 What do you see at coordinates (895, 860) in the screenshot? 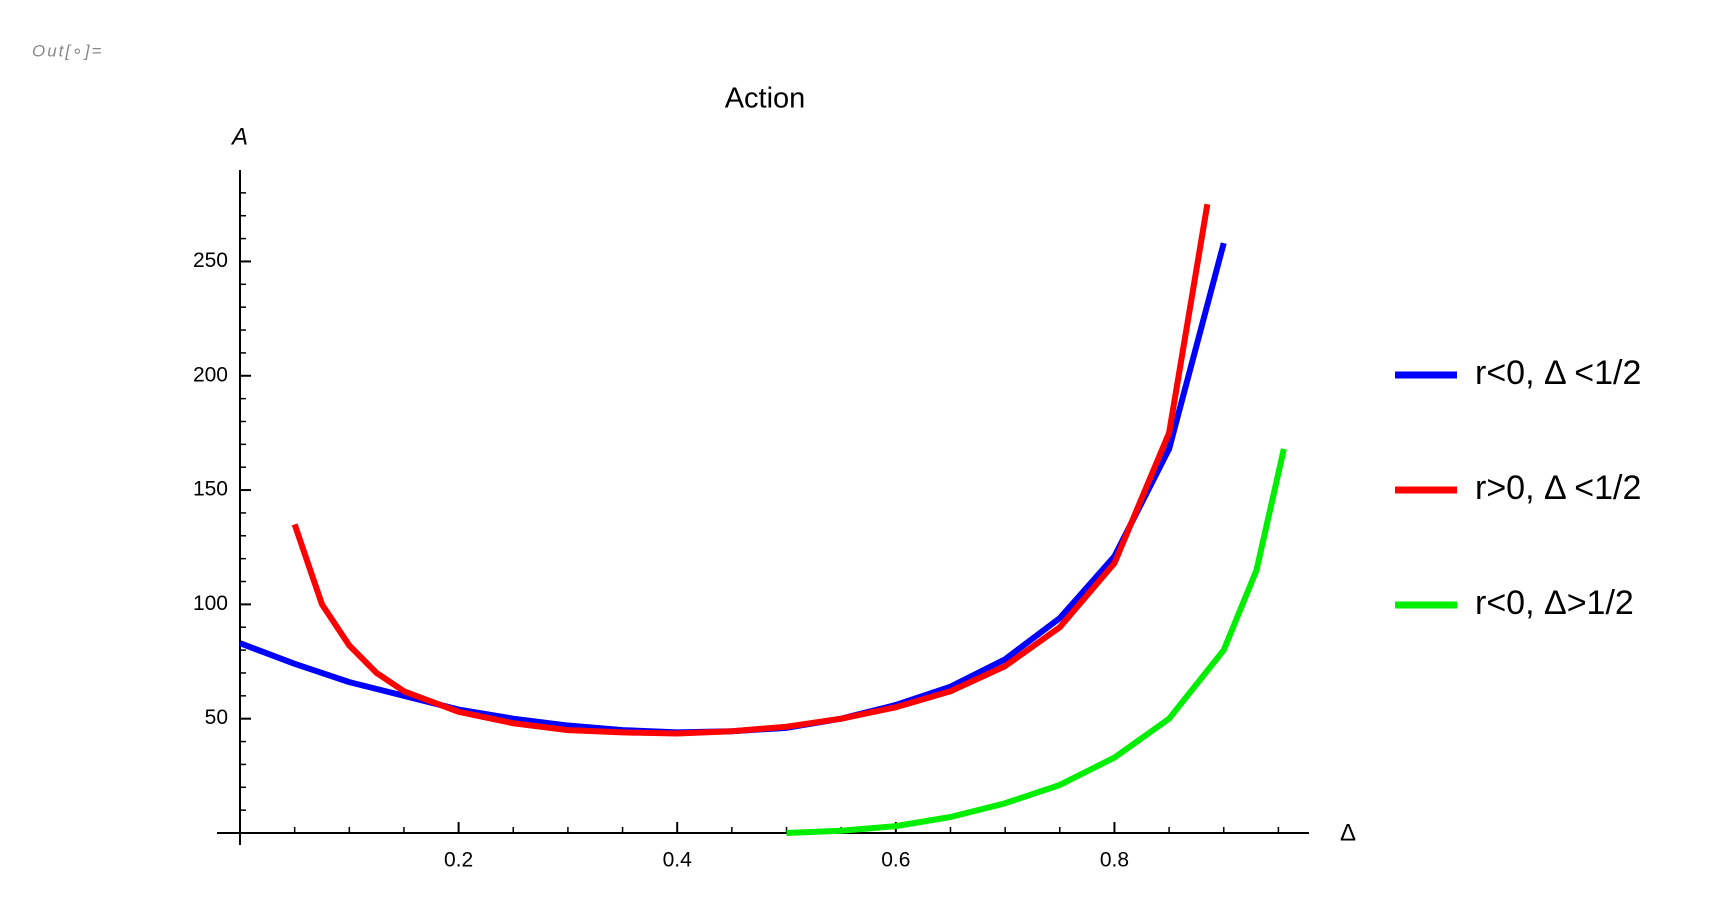
I see `x-tick-label: 0.6` at bounding box center [895, 860].